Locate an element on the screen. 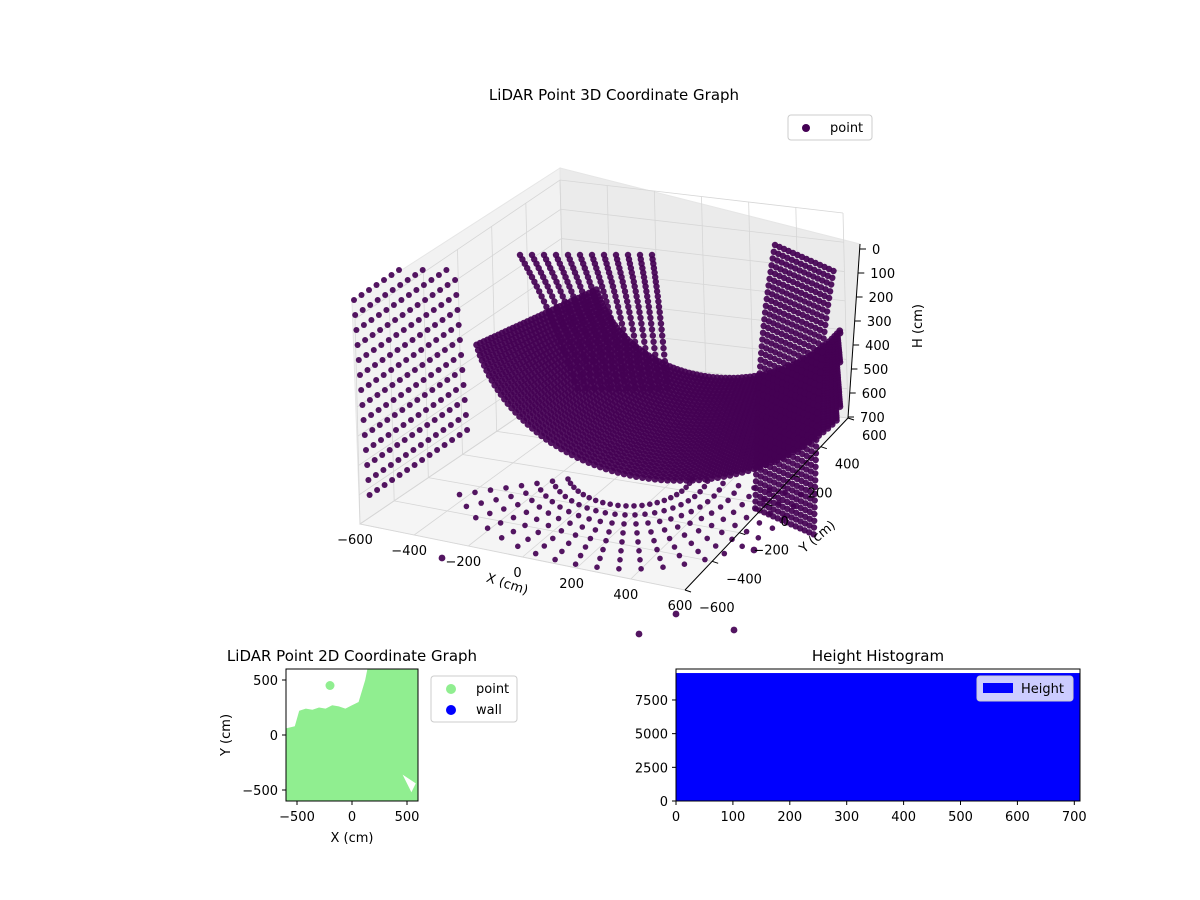  y-tick-label-histogram: 5000 is located at coordinates (651, 735).